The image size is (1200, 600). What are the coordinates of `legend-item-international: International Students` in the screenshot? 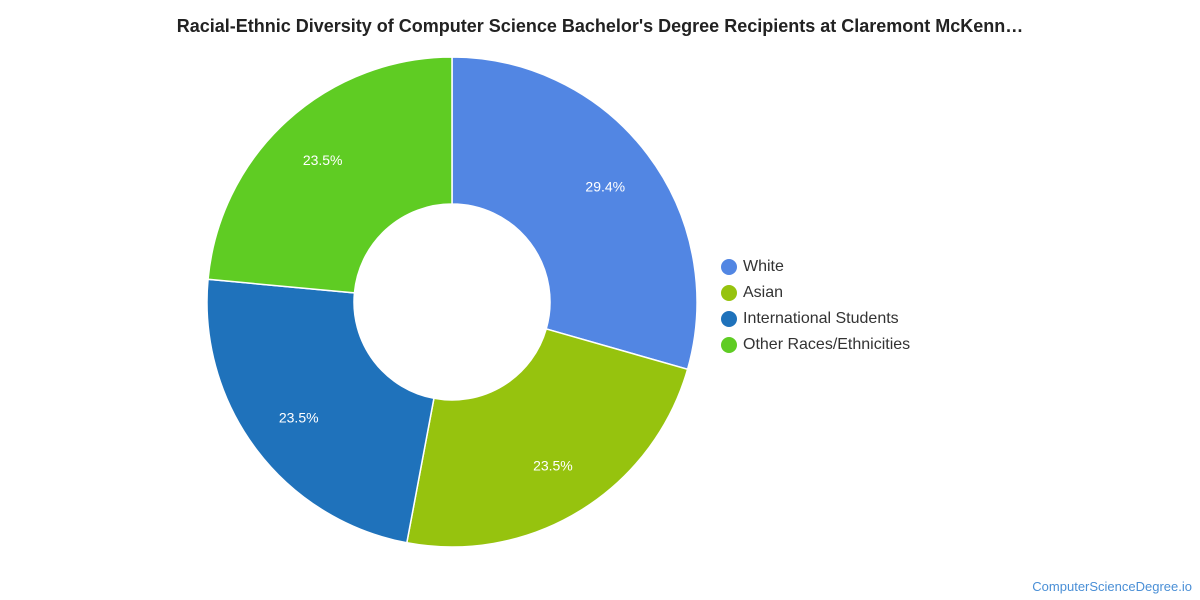 It's located at (815, 319).